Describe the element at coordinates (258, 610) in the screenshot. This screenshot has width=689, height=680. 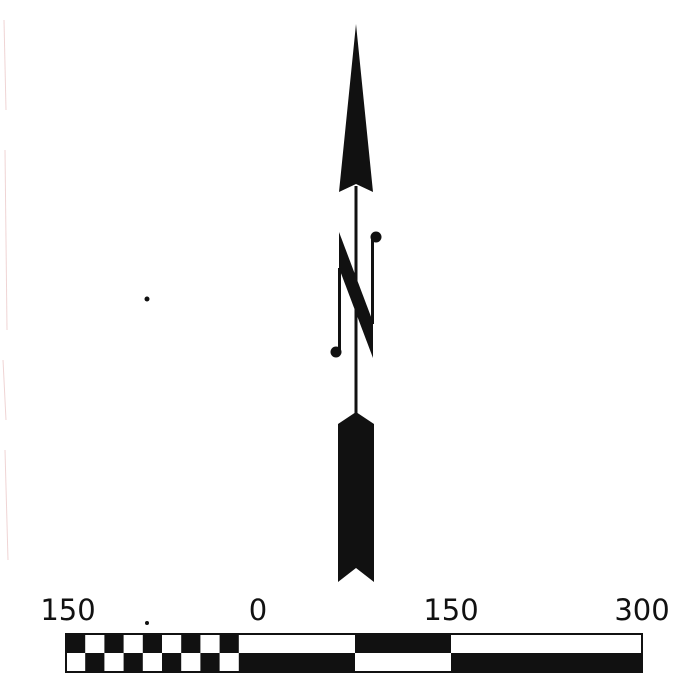
I see `scale-label-zero: 0` at that location.